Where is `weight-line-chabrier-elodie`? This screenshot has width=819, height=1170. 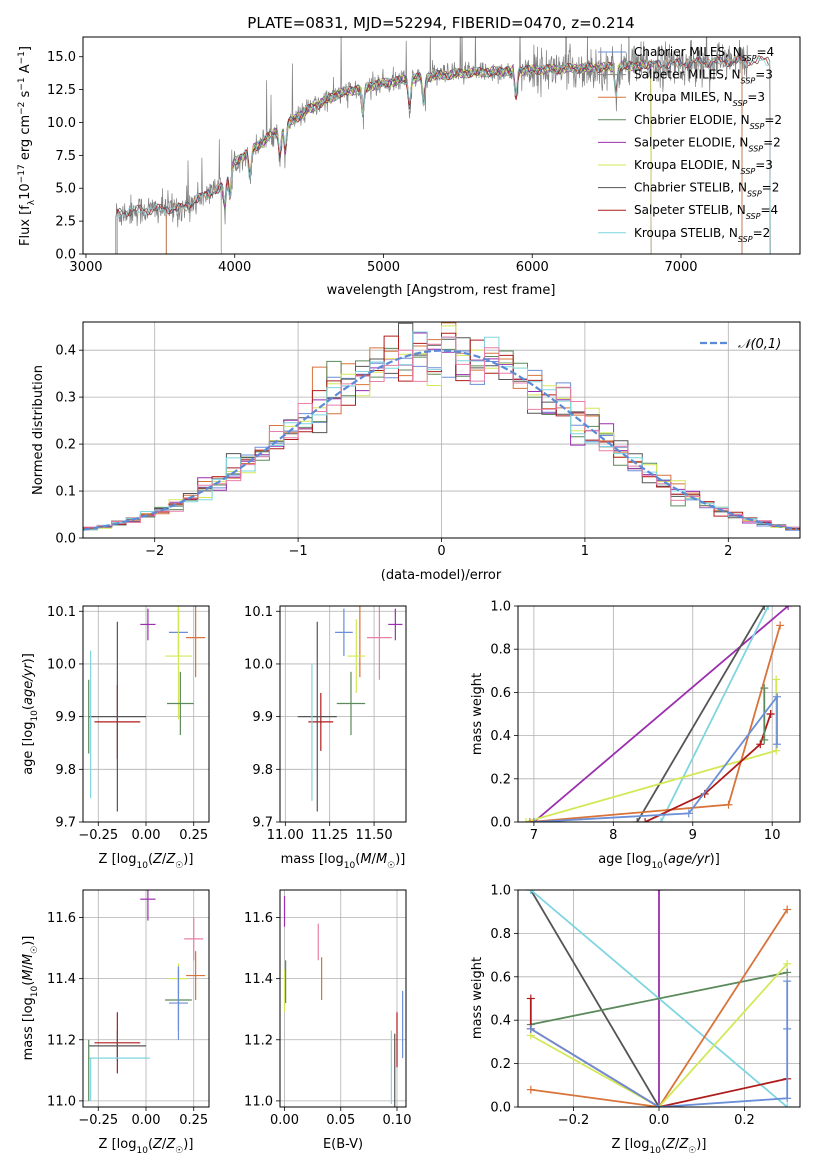 weight-line-chabrier-elodie is located at coordinates (659, 998).